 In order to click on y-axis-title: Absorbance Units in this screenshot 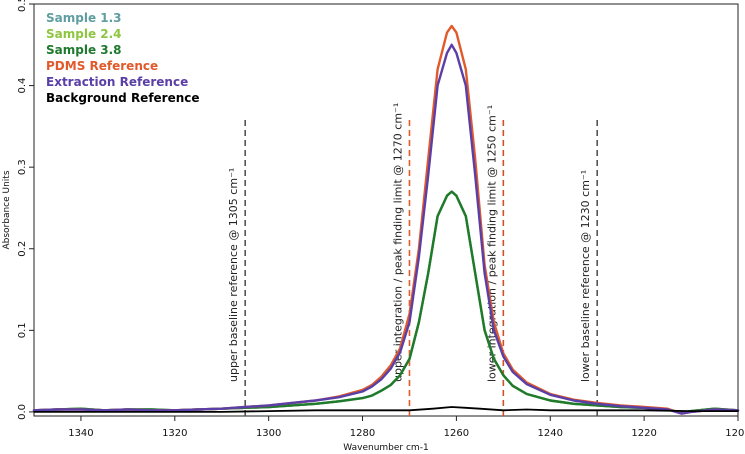, I will do `click(7, 209)`.